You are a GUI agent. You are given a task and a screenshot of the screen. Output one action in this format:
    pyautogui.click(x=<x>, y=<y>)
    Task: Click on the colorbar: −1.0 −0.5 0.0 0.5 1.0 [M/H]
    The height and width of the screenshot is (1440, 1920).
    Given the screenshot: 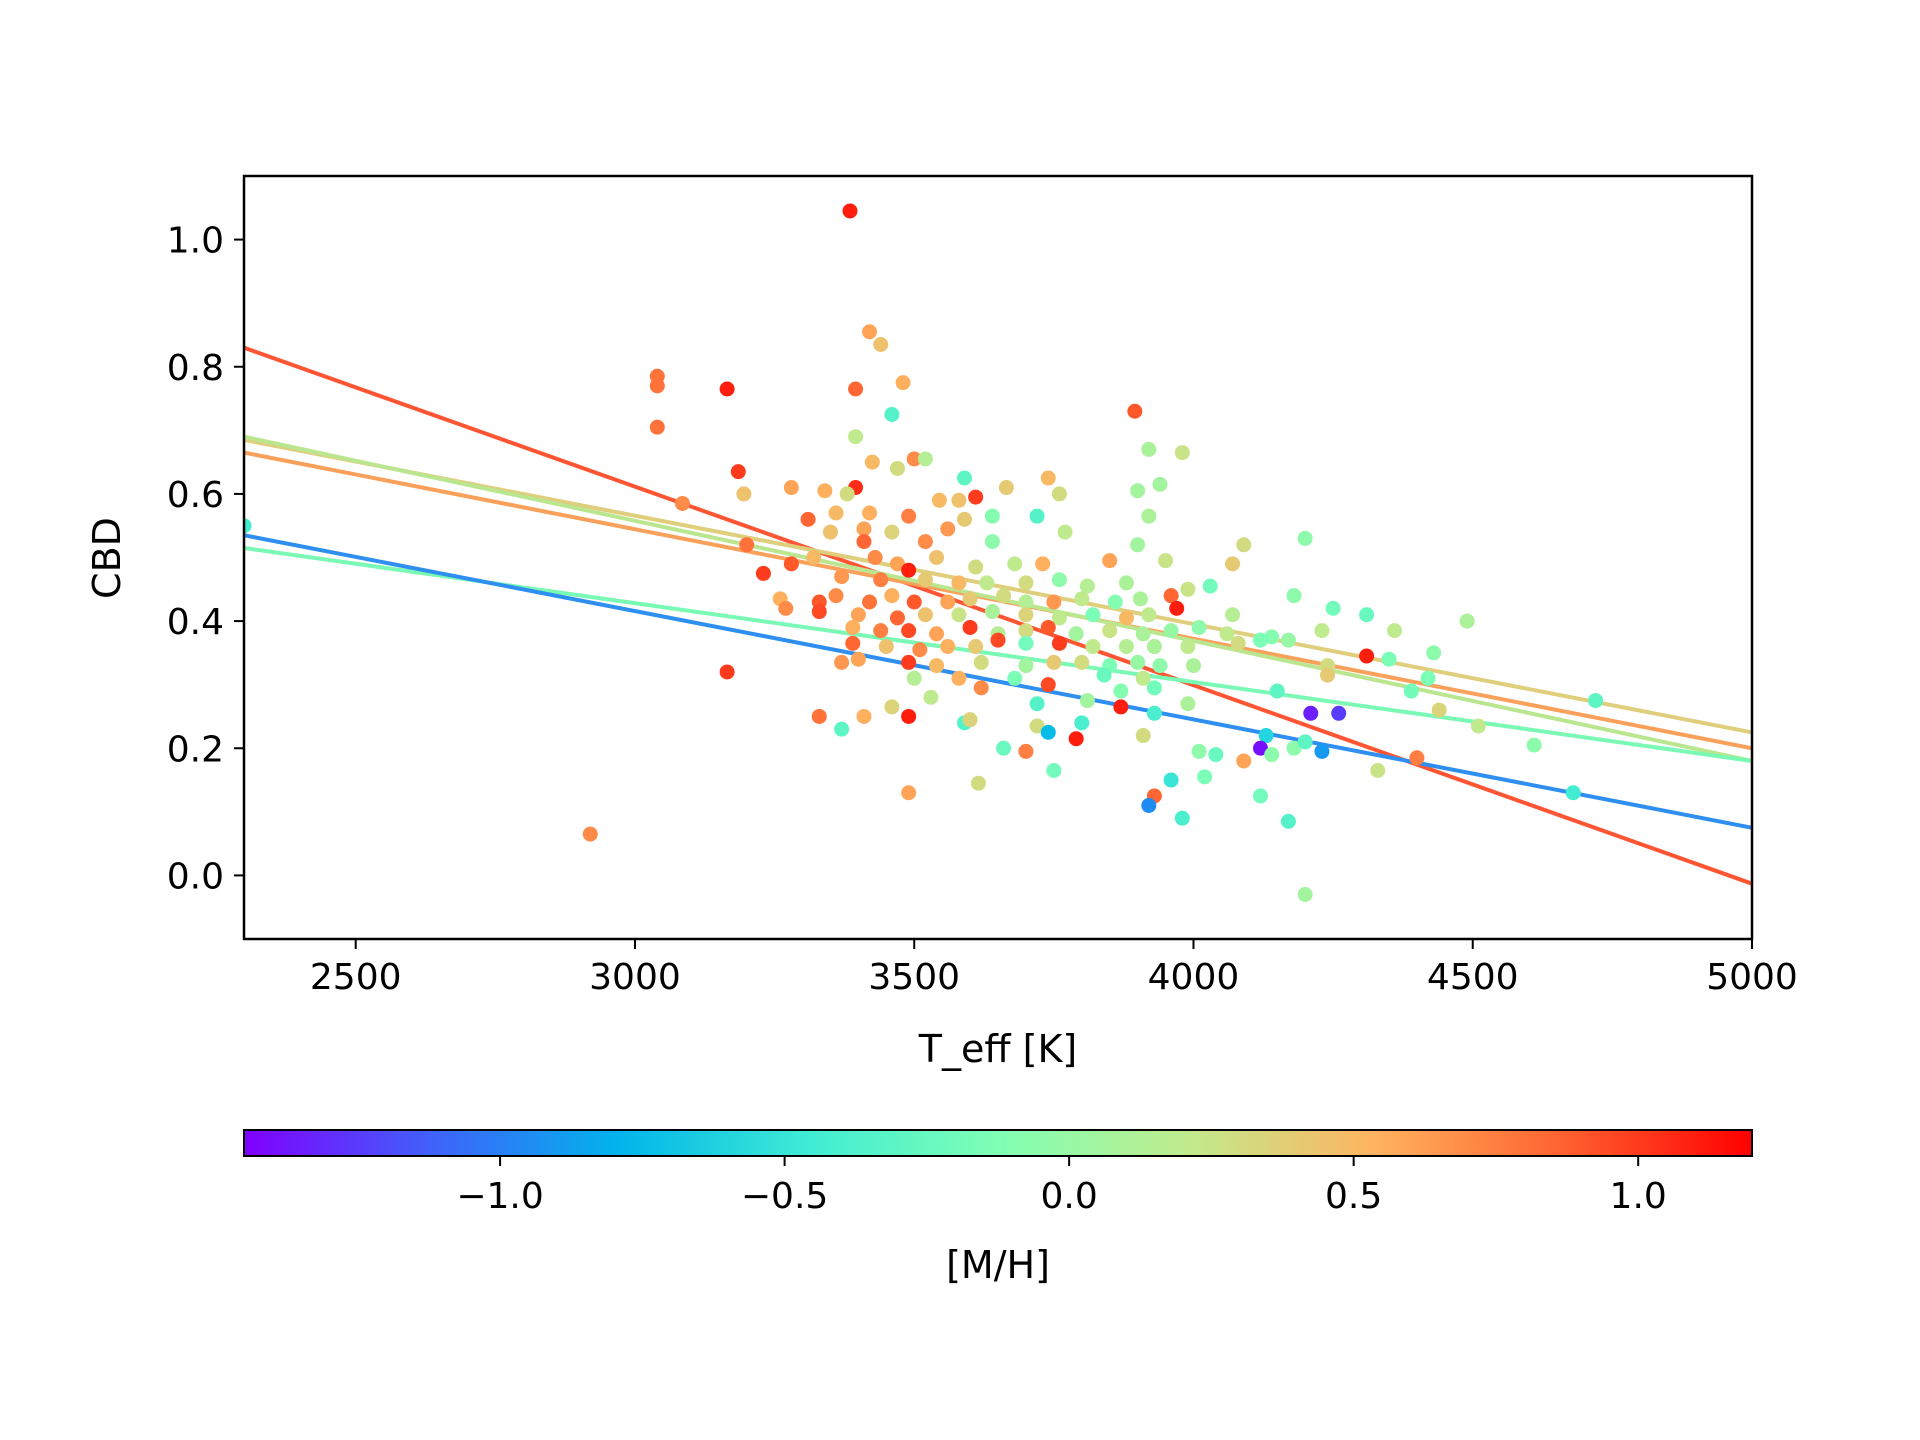 What is the action you would take?
    pyautogui.click(x=998, y=1208)
    